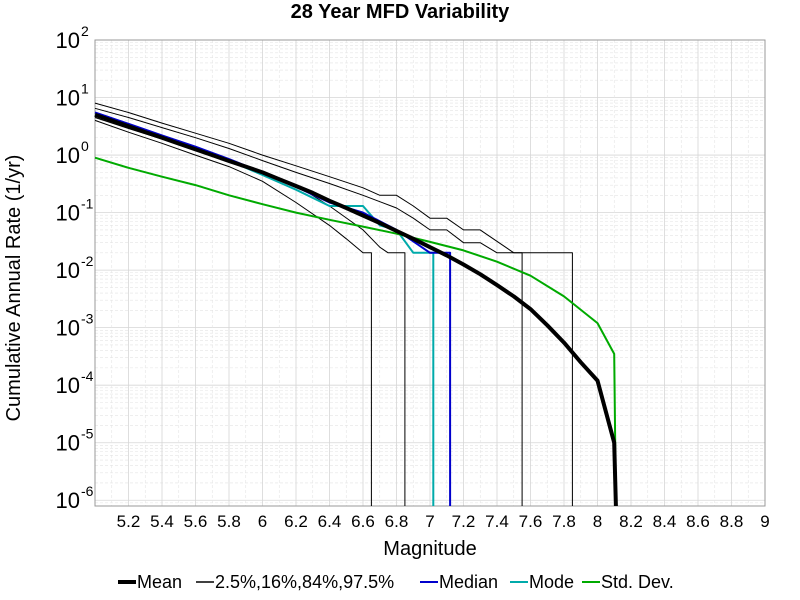 The image size is (800, 600). What do you see at coordinates (429, 521) in the screenshot?
I see `x-tick-label: 7` at bounding box center [429, 521].